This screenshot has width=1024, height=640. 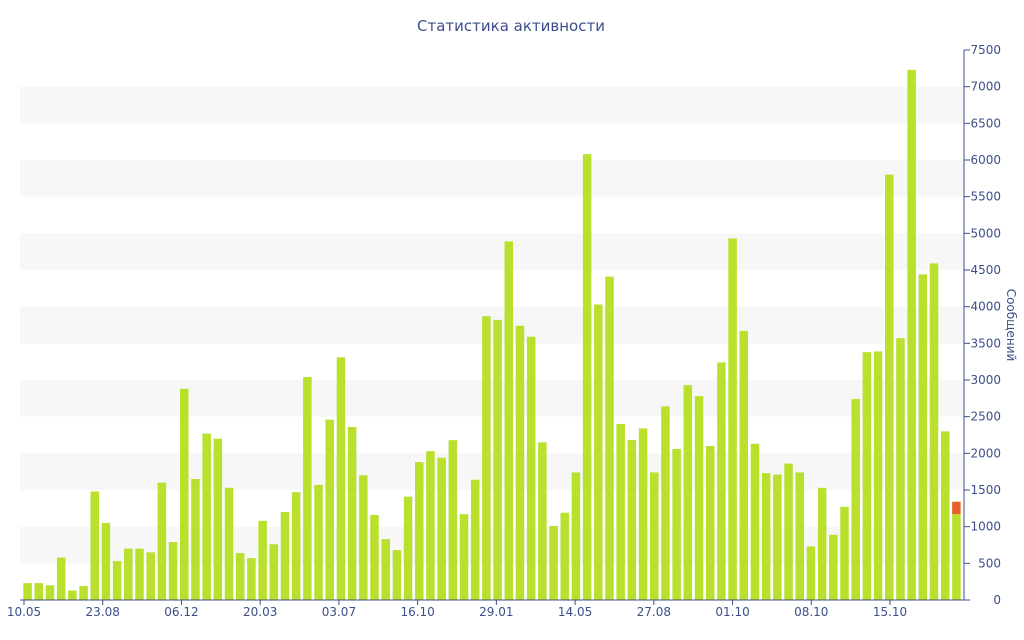 What do you see at coordinates (989, 563) in the screenshot?
I see `y-tick-label: 500` at bounding box center [989, 563].